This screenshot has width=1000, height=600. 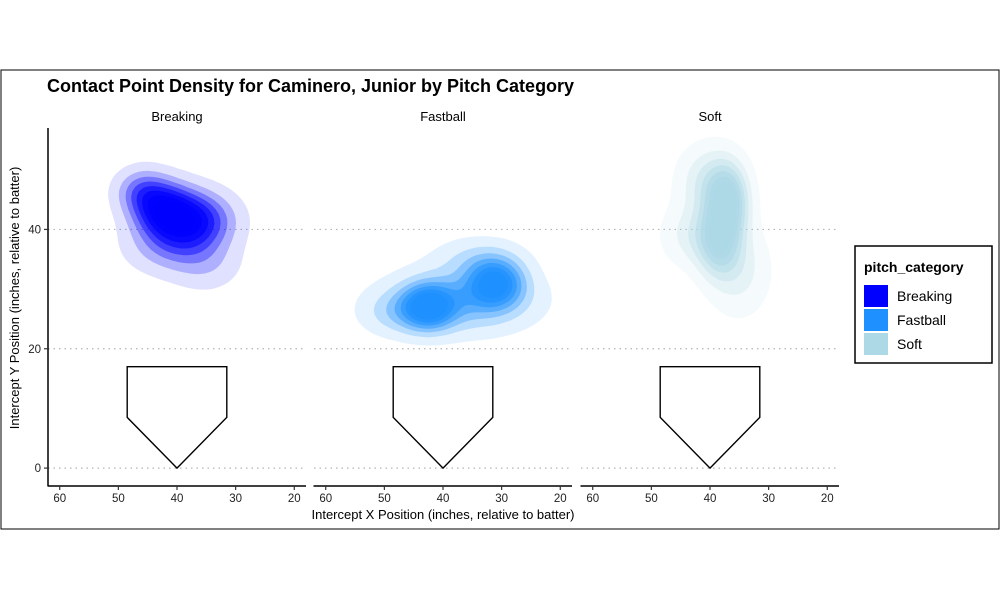 What do you see at coordinates (914, 267) in the screenshot?
I see `legend-title: pitch_category` at bounding box center [914, 267].